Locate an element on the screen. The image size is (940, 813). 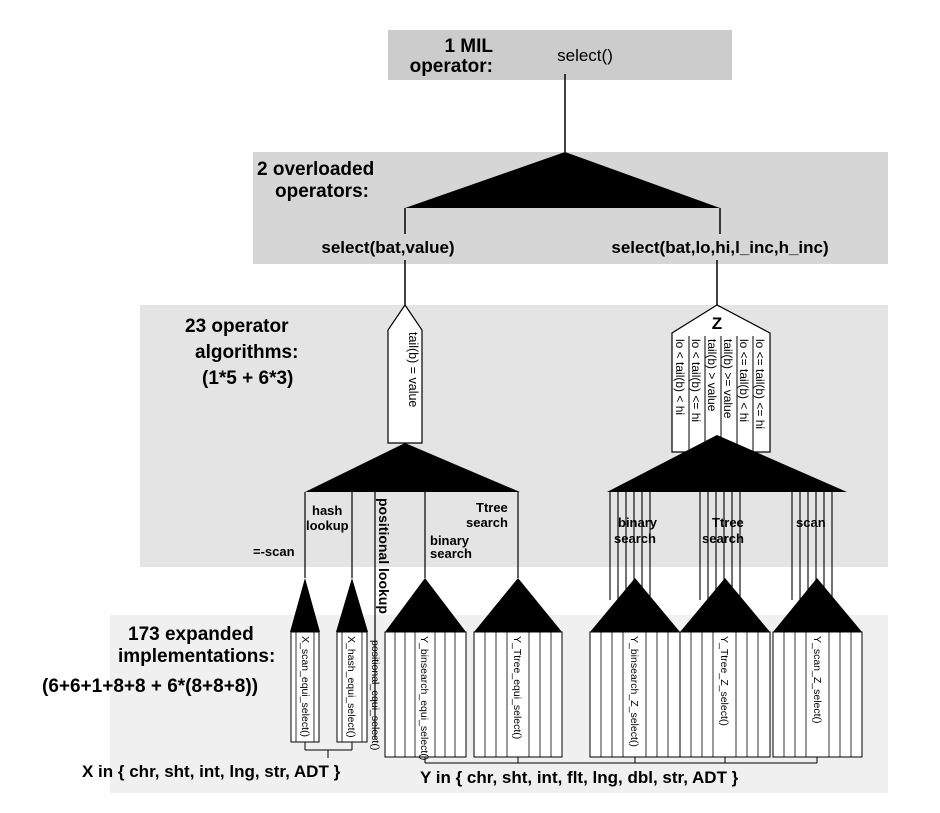
range-method-ttree-1: Ttree is located at coordinates (728, 522).